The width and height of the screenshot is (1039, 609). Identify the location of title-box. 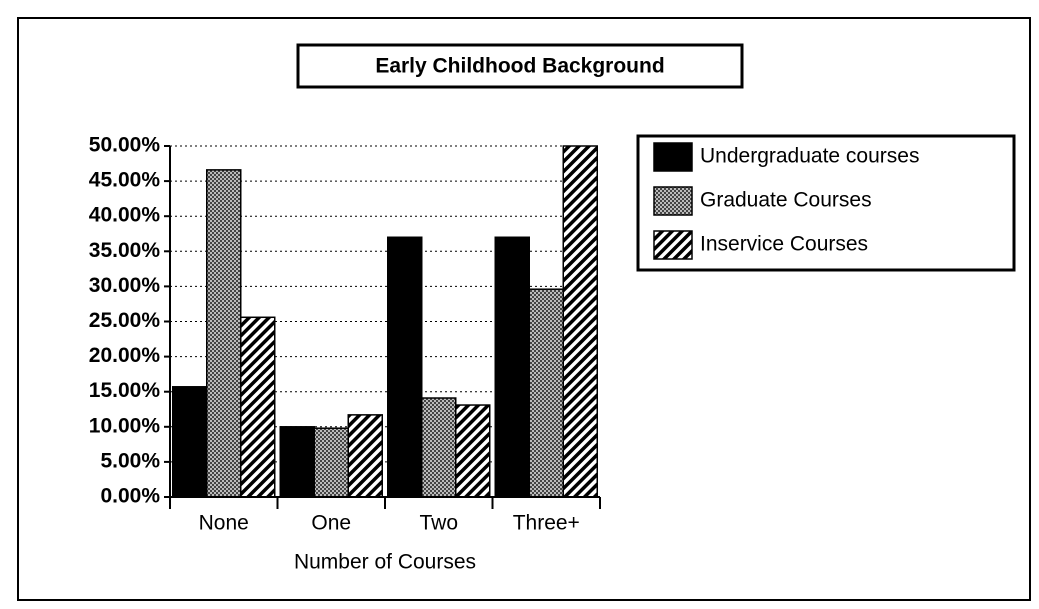
(520, 66).